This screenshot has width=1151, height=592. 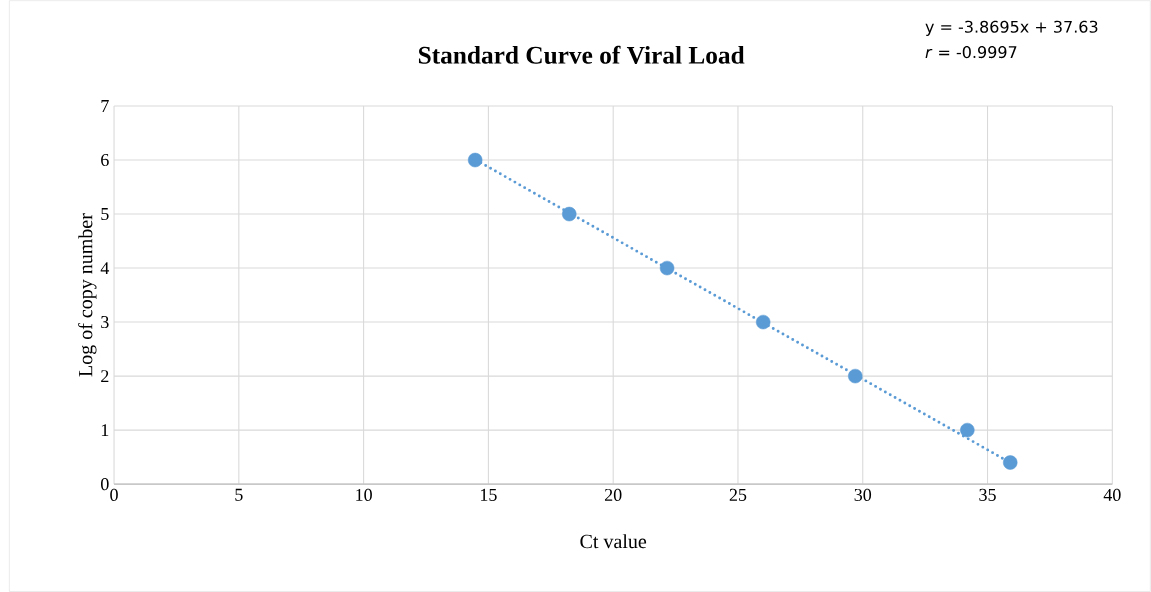 I want to click on text: y = -3.8695x + 37.63, so click(x=1011, y=28).